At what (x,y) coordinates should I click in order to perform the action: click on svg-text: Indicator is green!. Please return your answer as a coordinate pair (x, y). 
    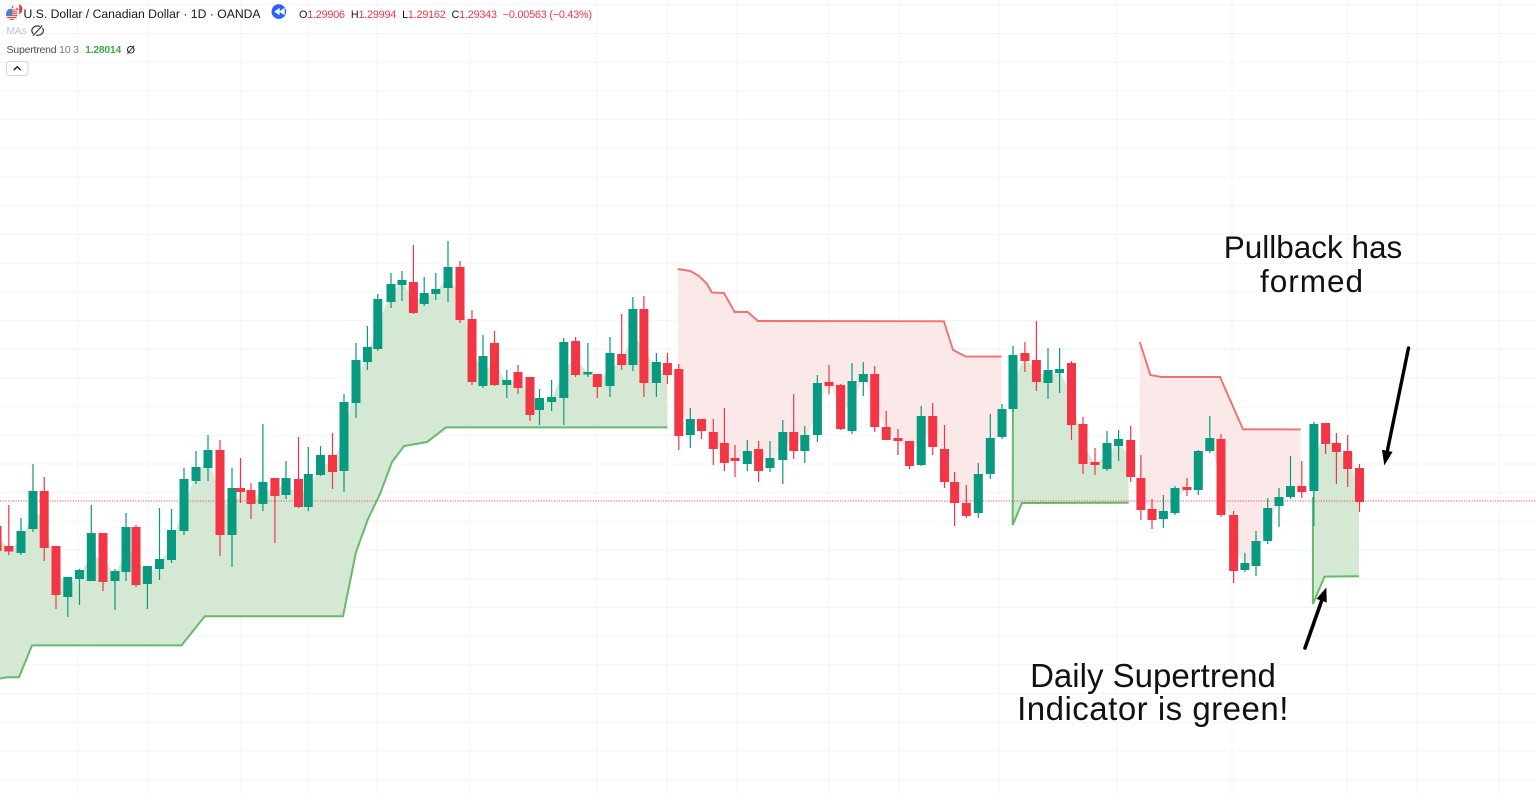
    Looking at the image, I should click on (1153, 708).